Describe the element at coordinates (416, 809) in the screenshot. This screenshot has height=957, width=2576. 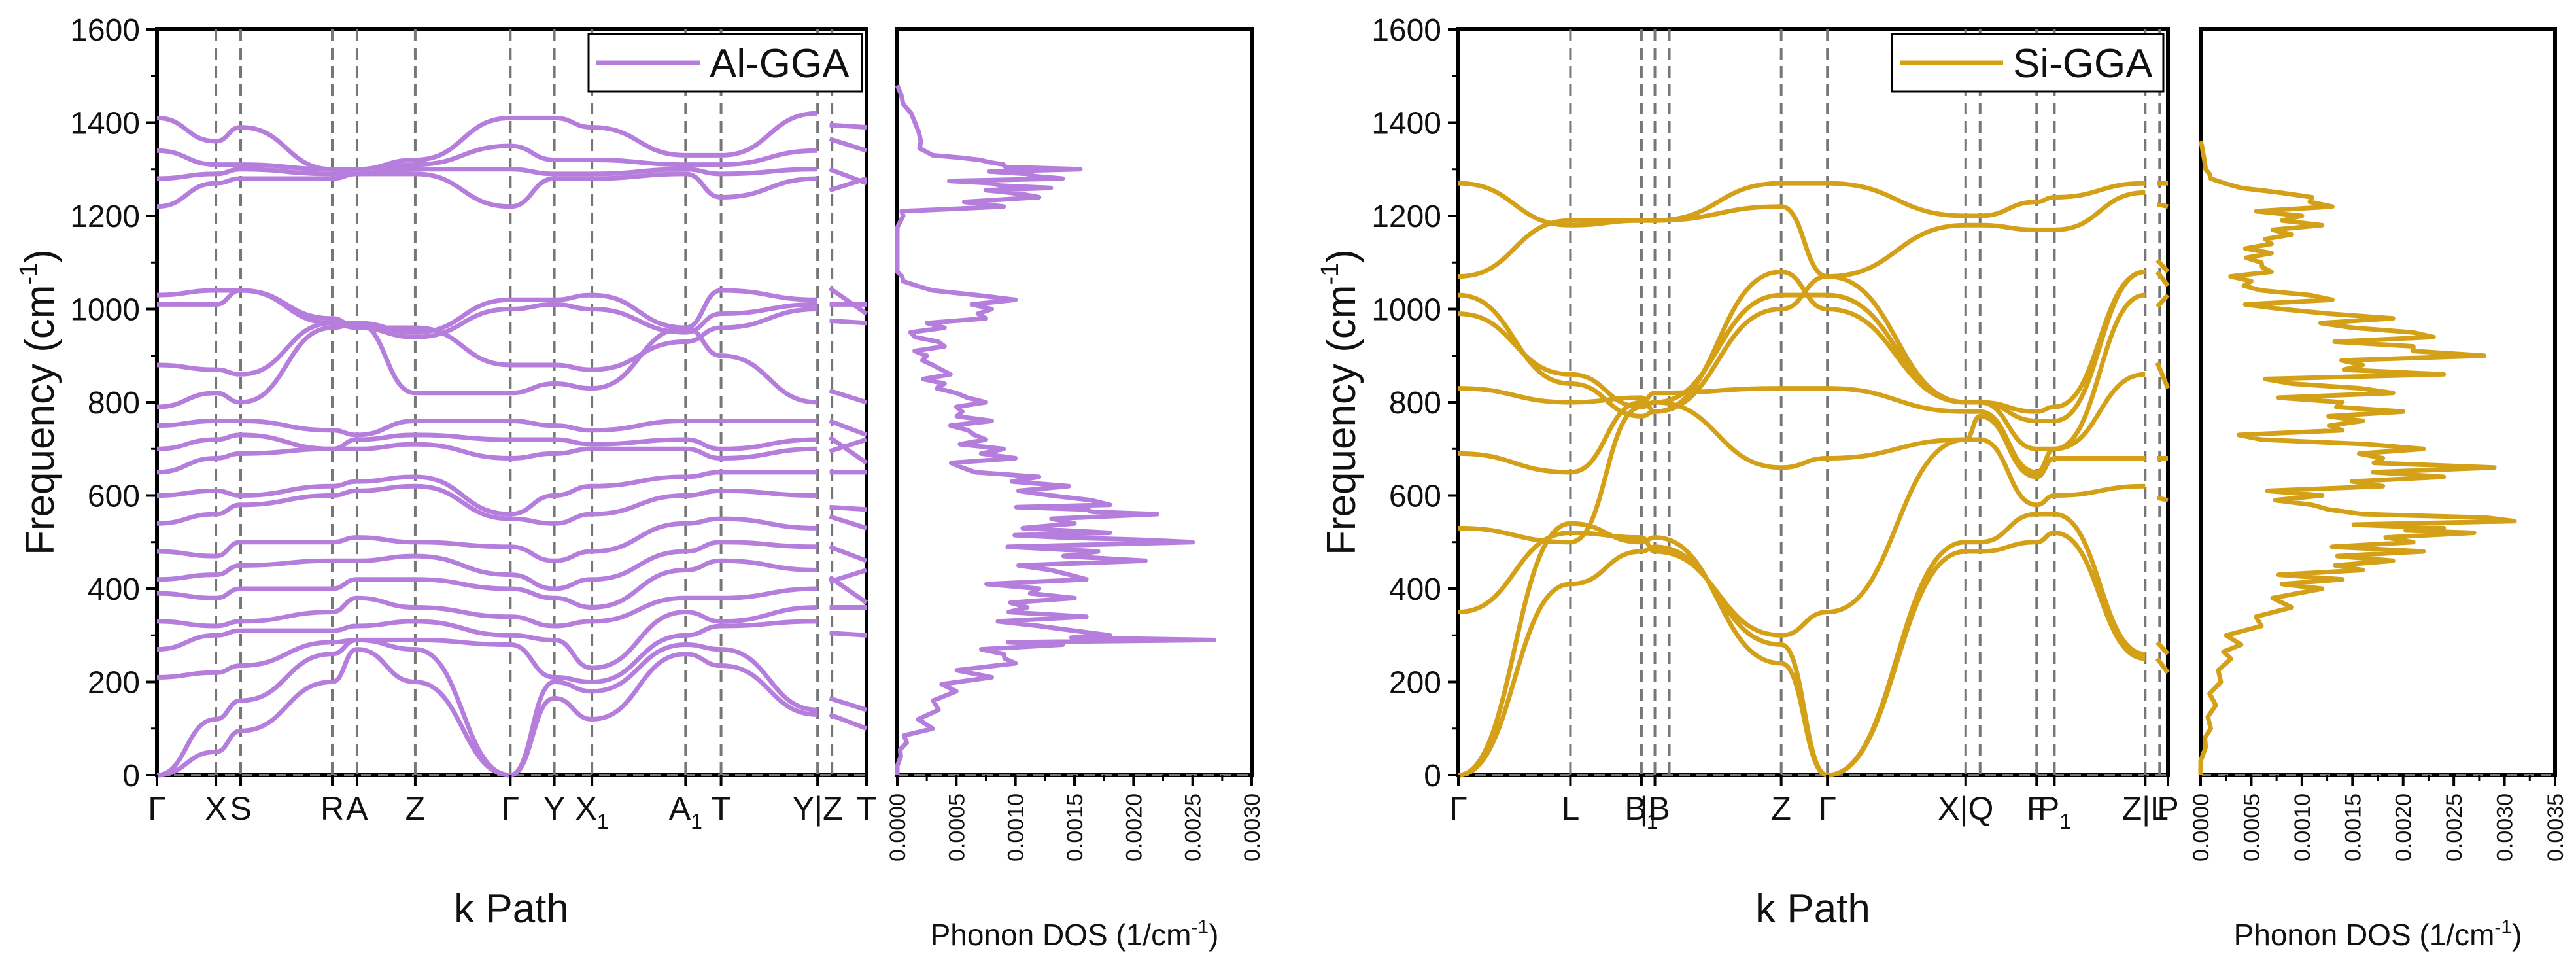
I see `k-point-label: Z` at that location.